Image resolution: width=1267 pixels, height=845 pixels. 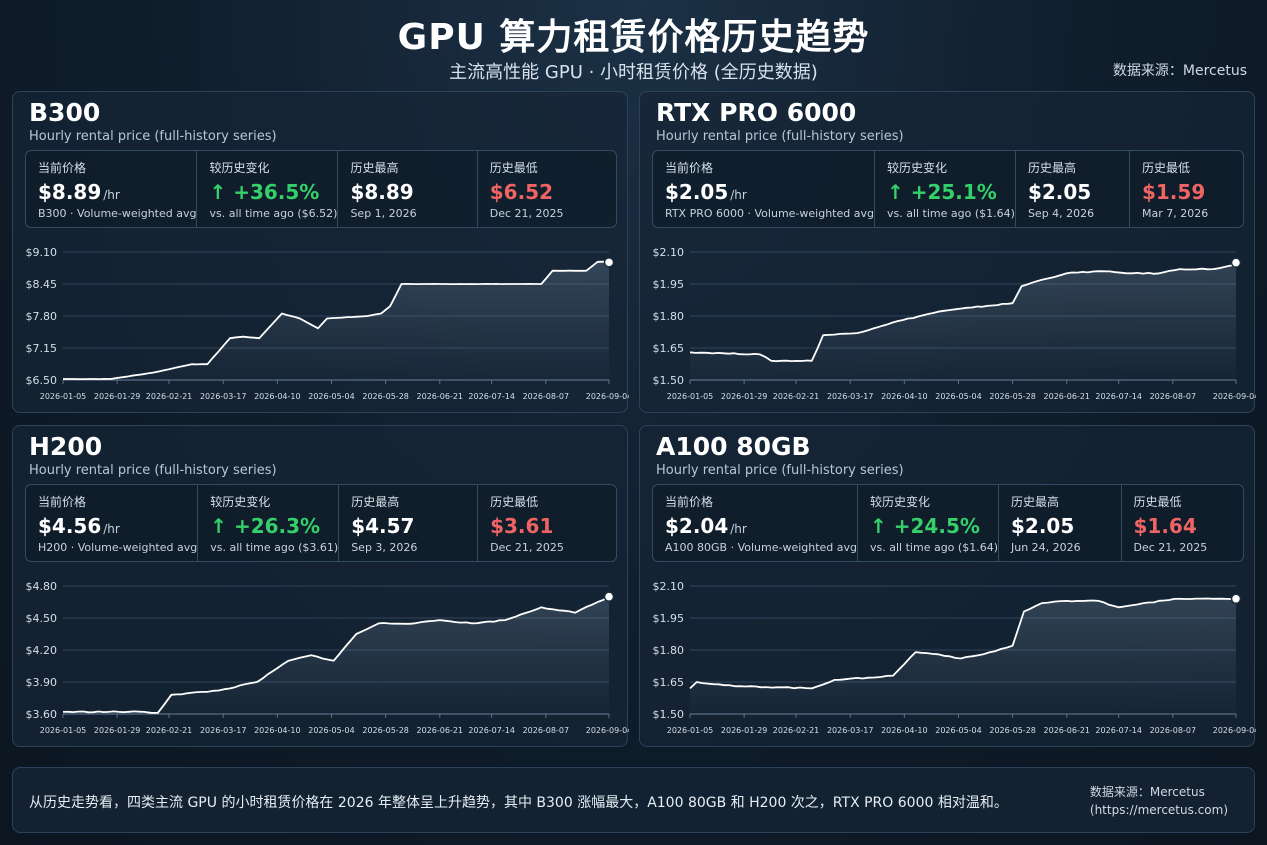 What do you see at coordinates (1118, 396) in the screenshot?
I see `x-tick-label: 2026-07-14` at bounding box center [1118, 396].